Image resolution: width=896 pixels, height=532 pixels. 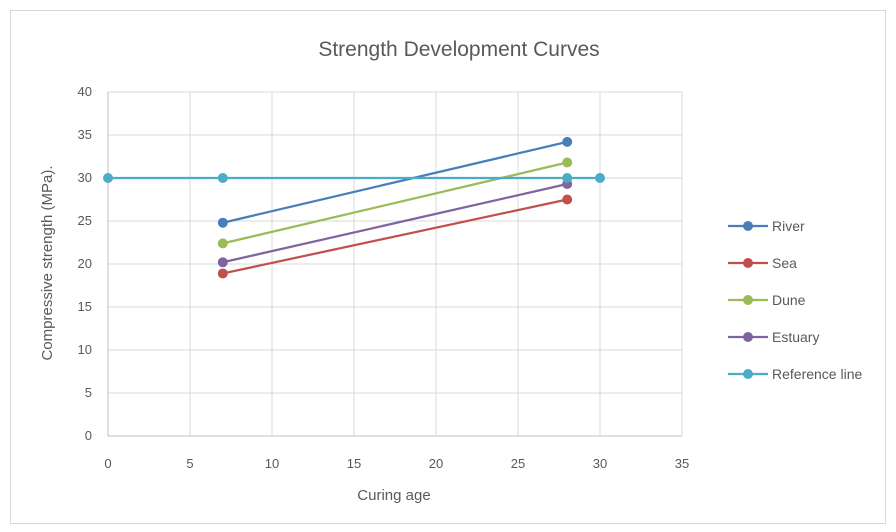 What do you see at coordinates (436, 463) in the screenshot?
I see `x-tick-label: 20` at bounding box center [436, 463].